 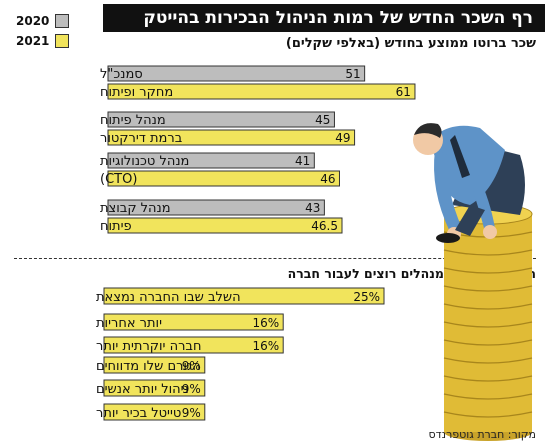 What do you see at coordinates (302, 161) in the screenshot?
I see `bar-value-label-2020-2: 41` at bounding box center [302, 161].